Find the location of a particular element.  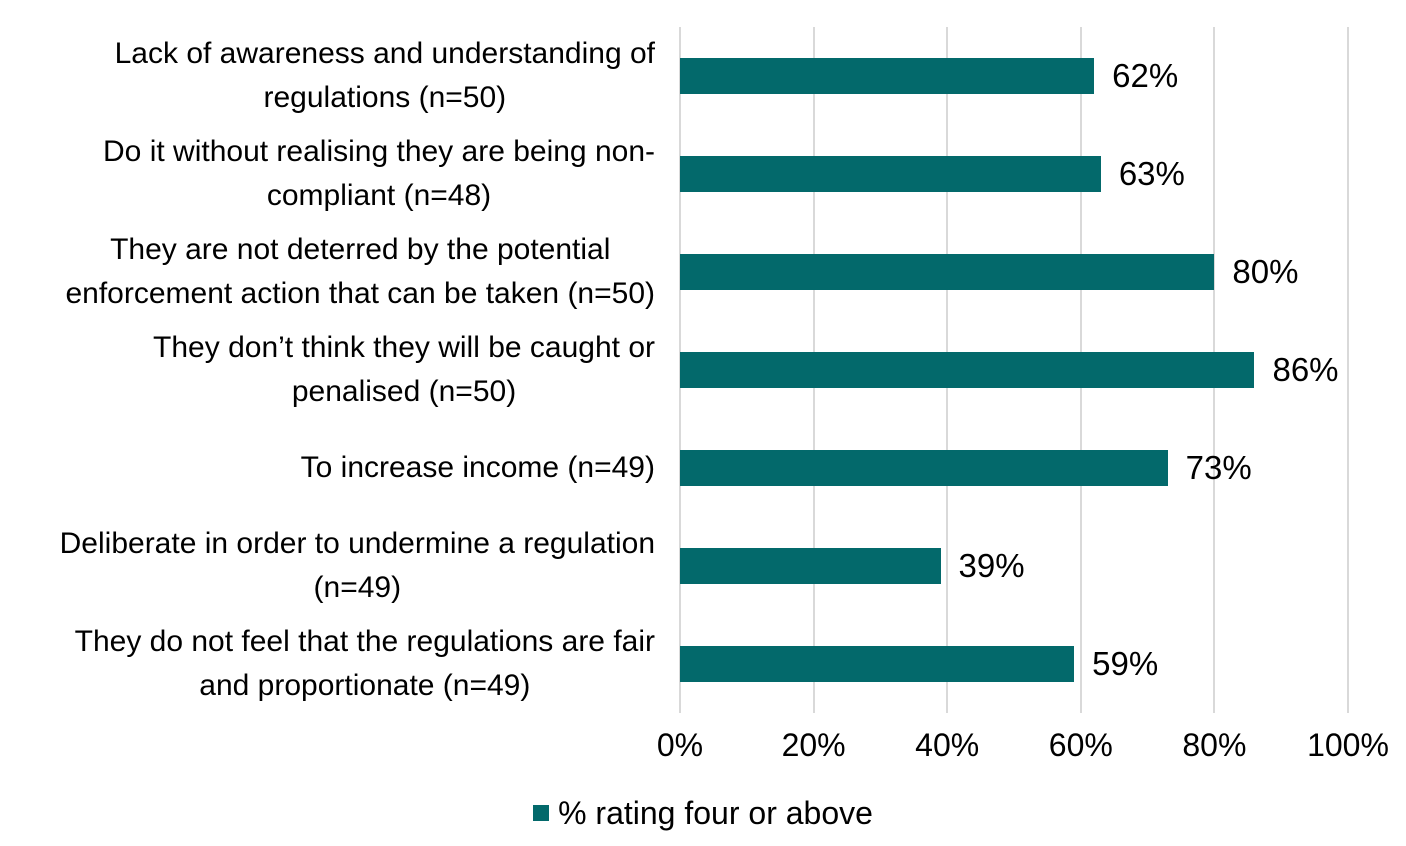

x-axis-tick-label: 20% is located at coordinates (813, 745).